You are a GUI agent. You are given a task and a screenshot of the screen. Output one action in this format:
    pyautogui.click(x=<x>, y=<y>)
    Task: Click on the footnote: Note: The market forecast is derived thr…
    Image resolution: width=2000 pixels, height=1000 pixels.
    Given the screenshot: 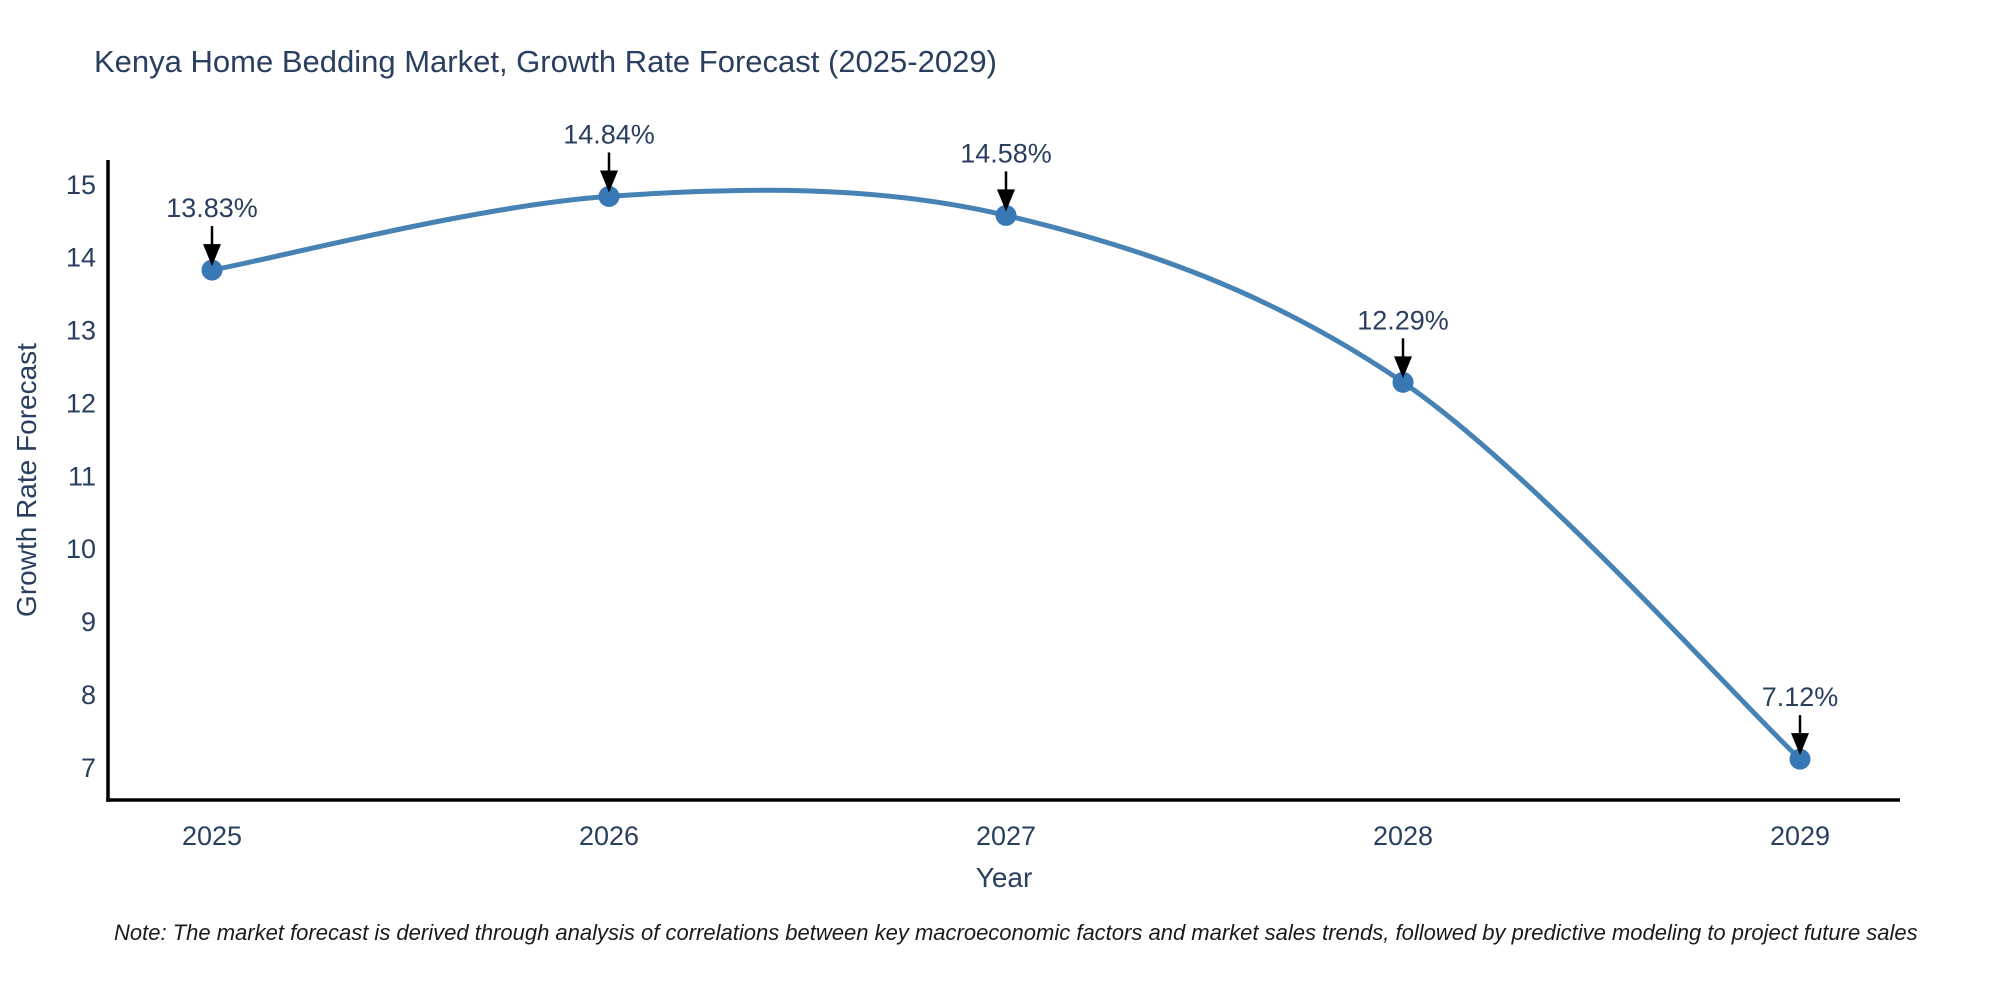 What is the action you would take?
    pyautogui.click(x=1016, y=932)
    